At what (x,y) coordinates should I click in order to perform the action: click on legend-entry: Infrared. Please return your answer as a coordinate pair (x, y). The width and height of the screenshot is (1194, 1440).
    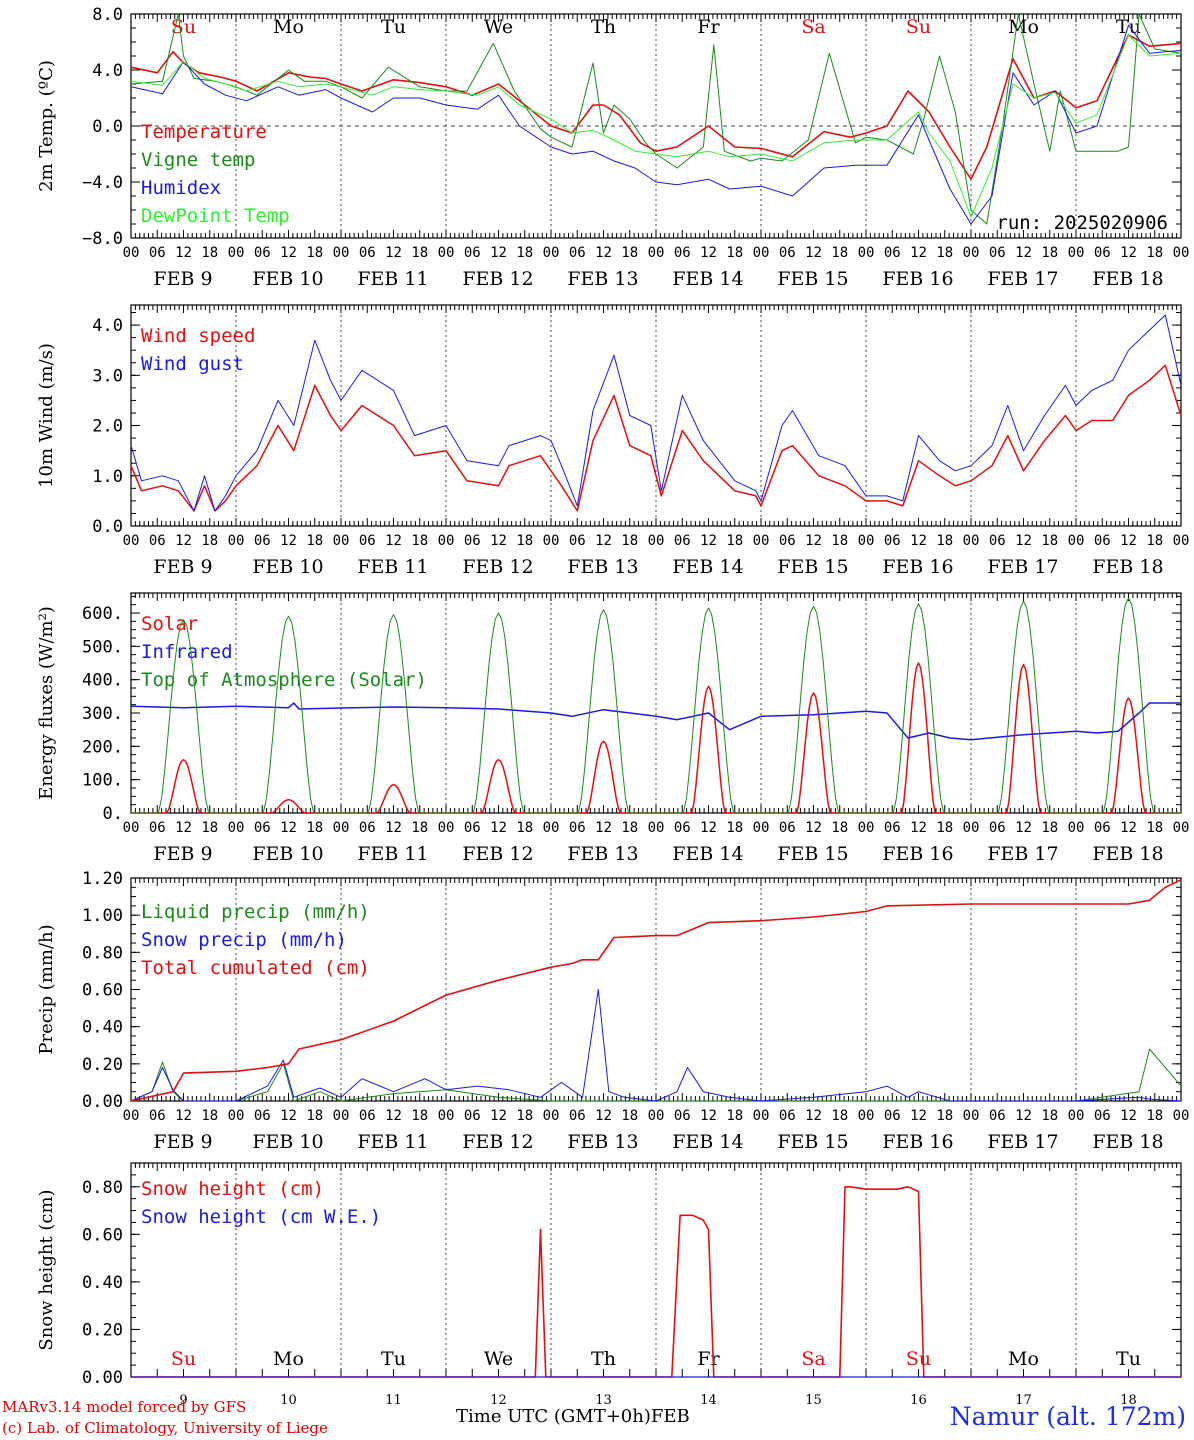
    Looking at the image, I should click on (187, 652).